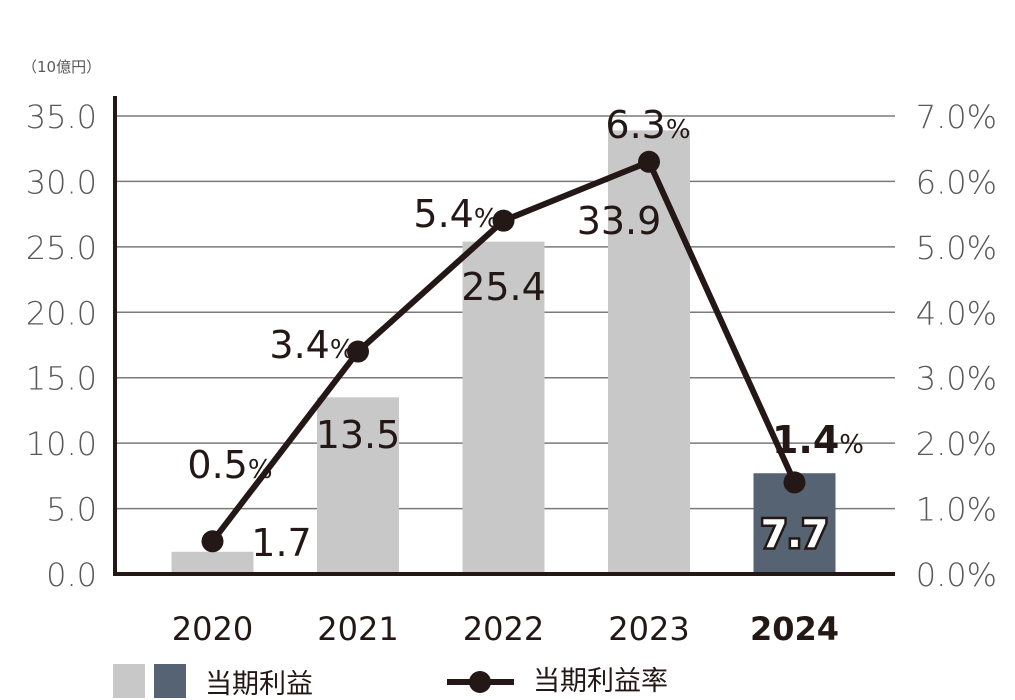 The image size is (1015, 700). Describe the element at coordinates (503, 407) in the screenshot. I see `bar-2022` at that location.